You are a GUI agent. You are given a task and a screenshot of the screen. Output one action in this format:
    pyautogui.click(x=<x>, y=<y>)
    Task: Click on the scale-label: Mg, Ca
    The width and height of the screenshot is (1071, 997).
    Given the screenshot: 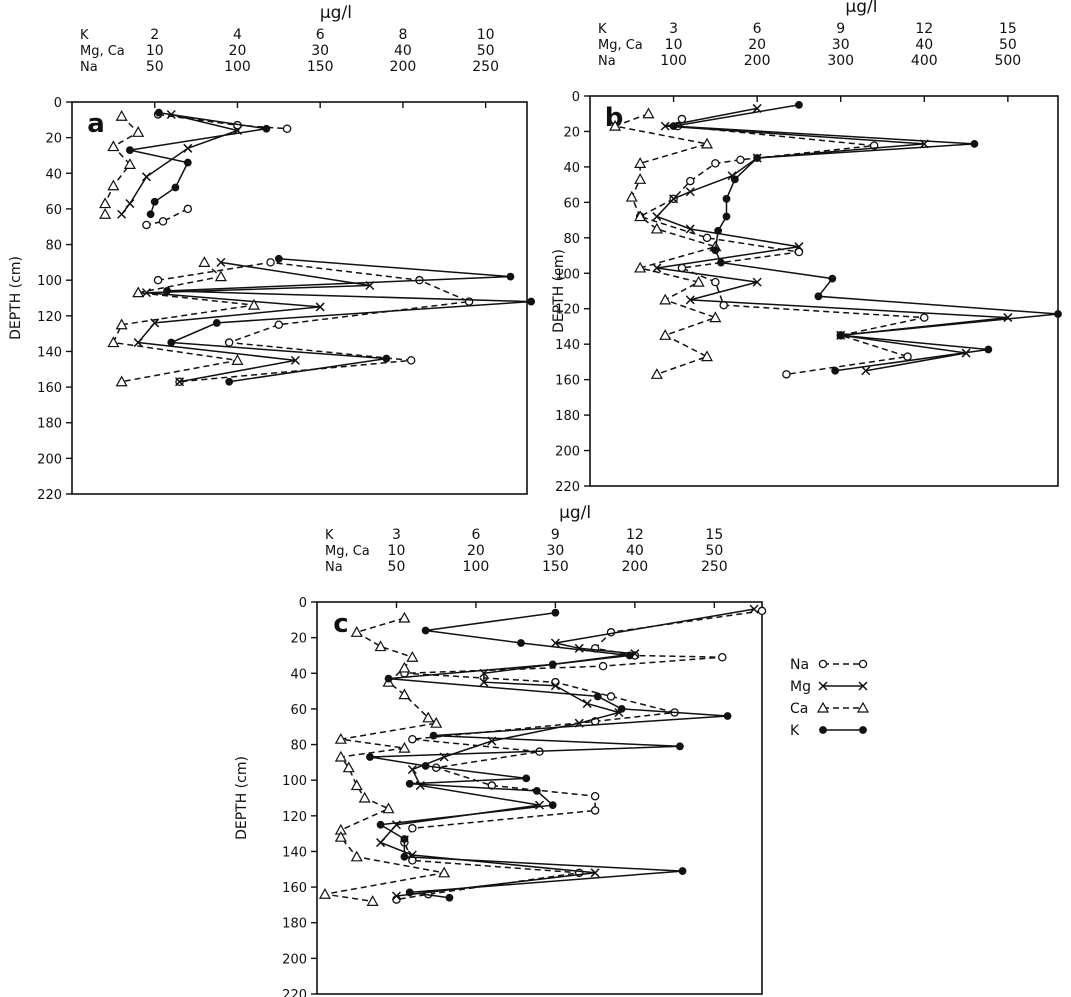 What is the action you would take?
    pyautogui.click(x=102, y=51)
    